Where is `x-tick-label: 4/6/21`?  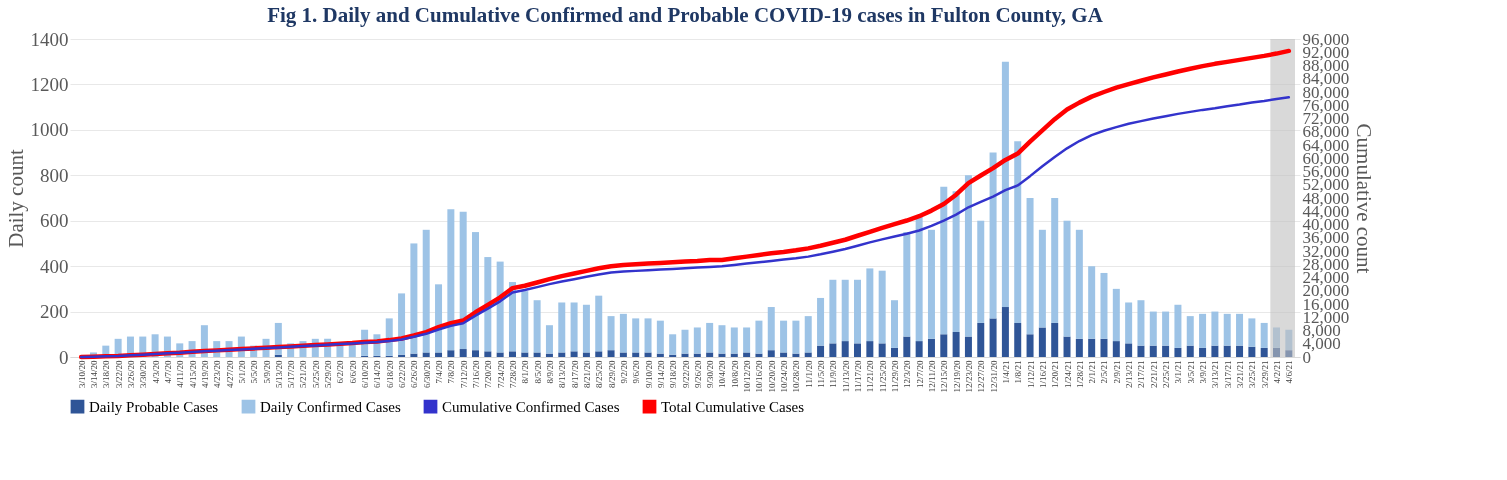
x-tick-label: 4/6/21 is located at coordinates (1289, 372).